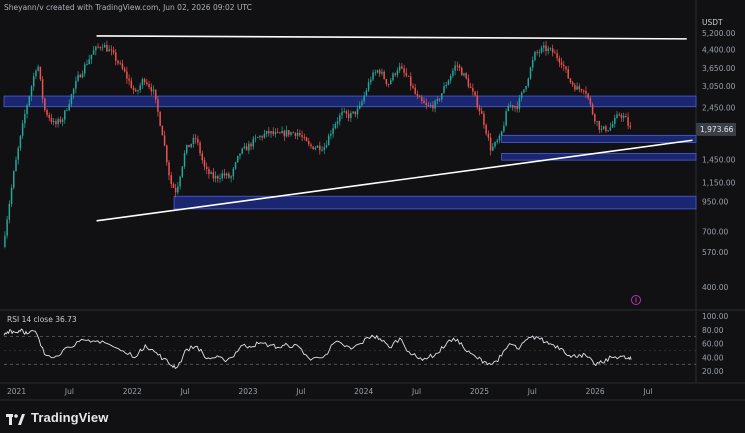  I want to click on time-tick-label: 2026, so click(595, 391).